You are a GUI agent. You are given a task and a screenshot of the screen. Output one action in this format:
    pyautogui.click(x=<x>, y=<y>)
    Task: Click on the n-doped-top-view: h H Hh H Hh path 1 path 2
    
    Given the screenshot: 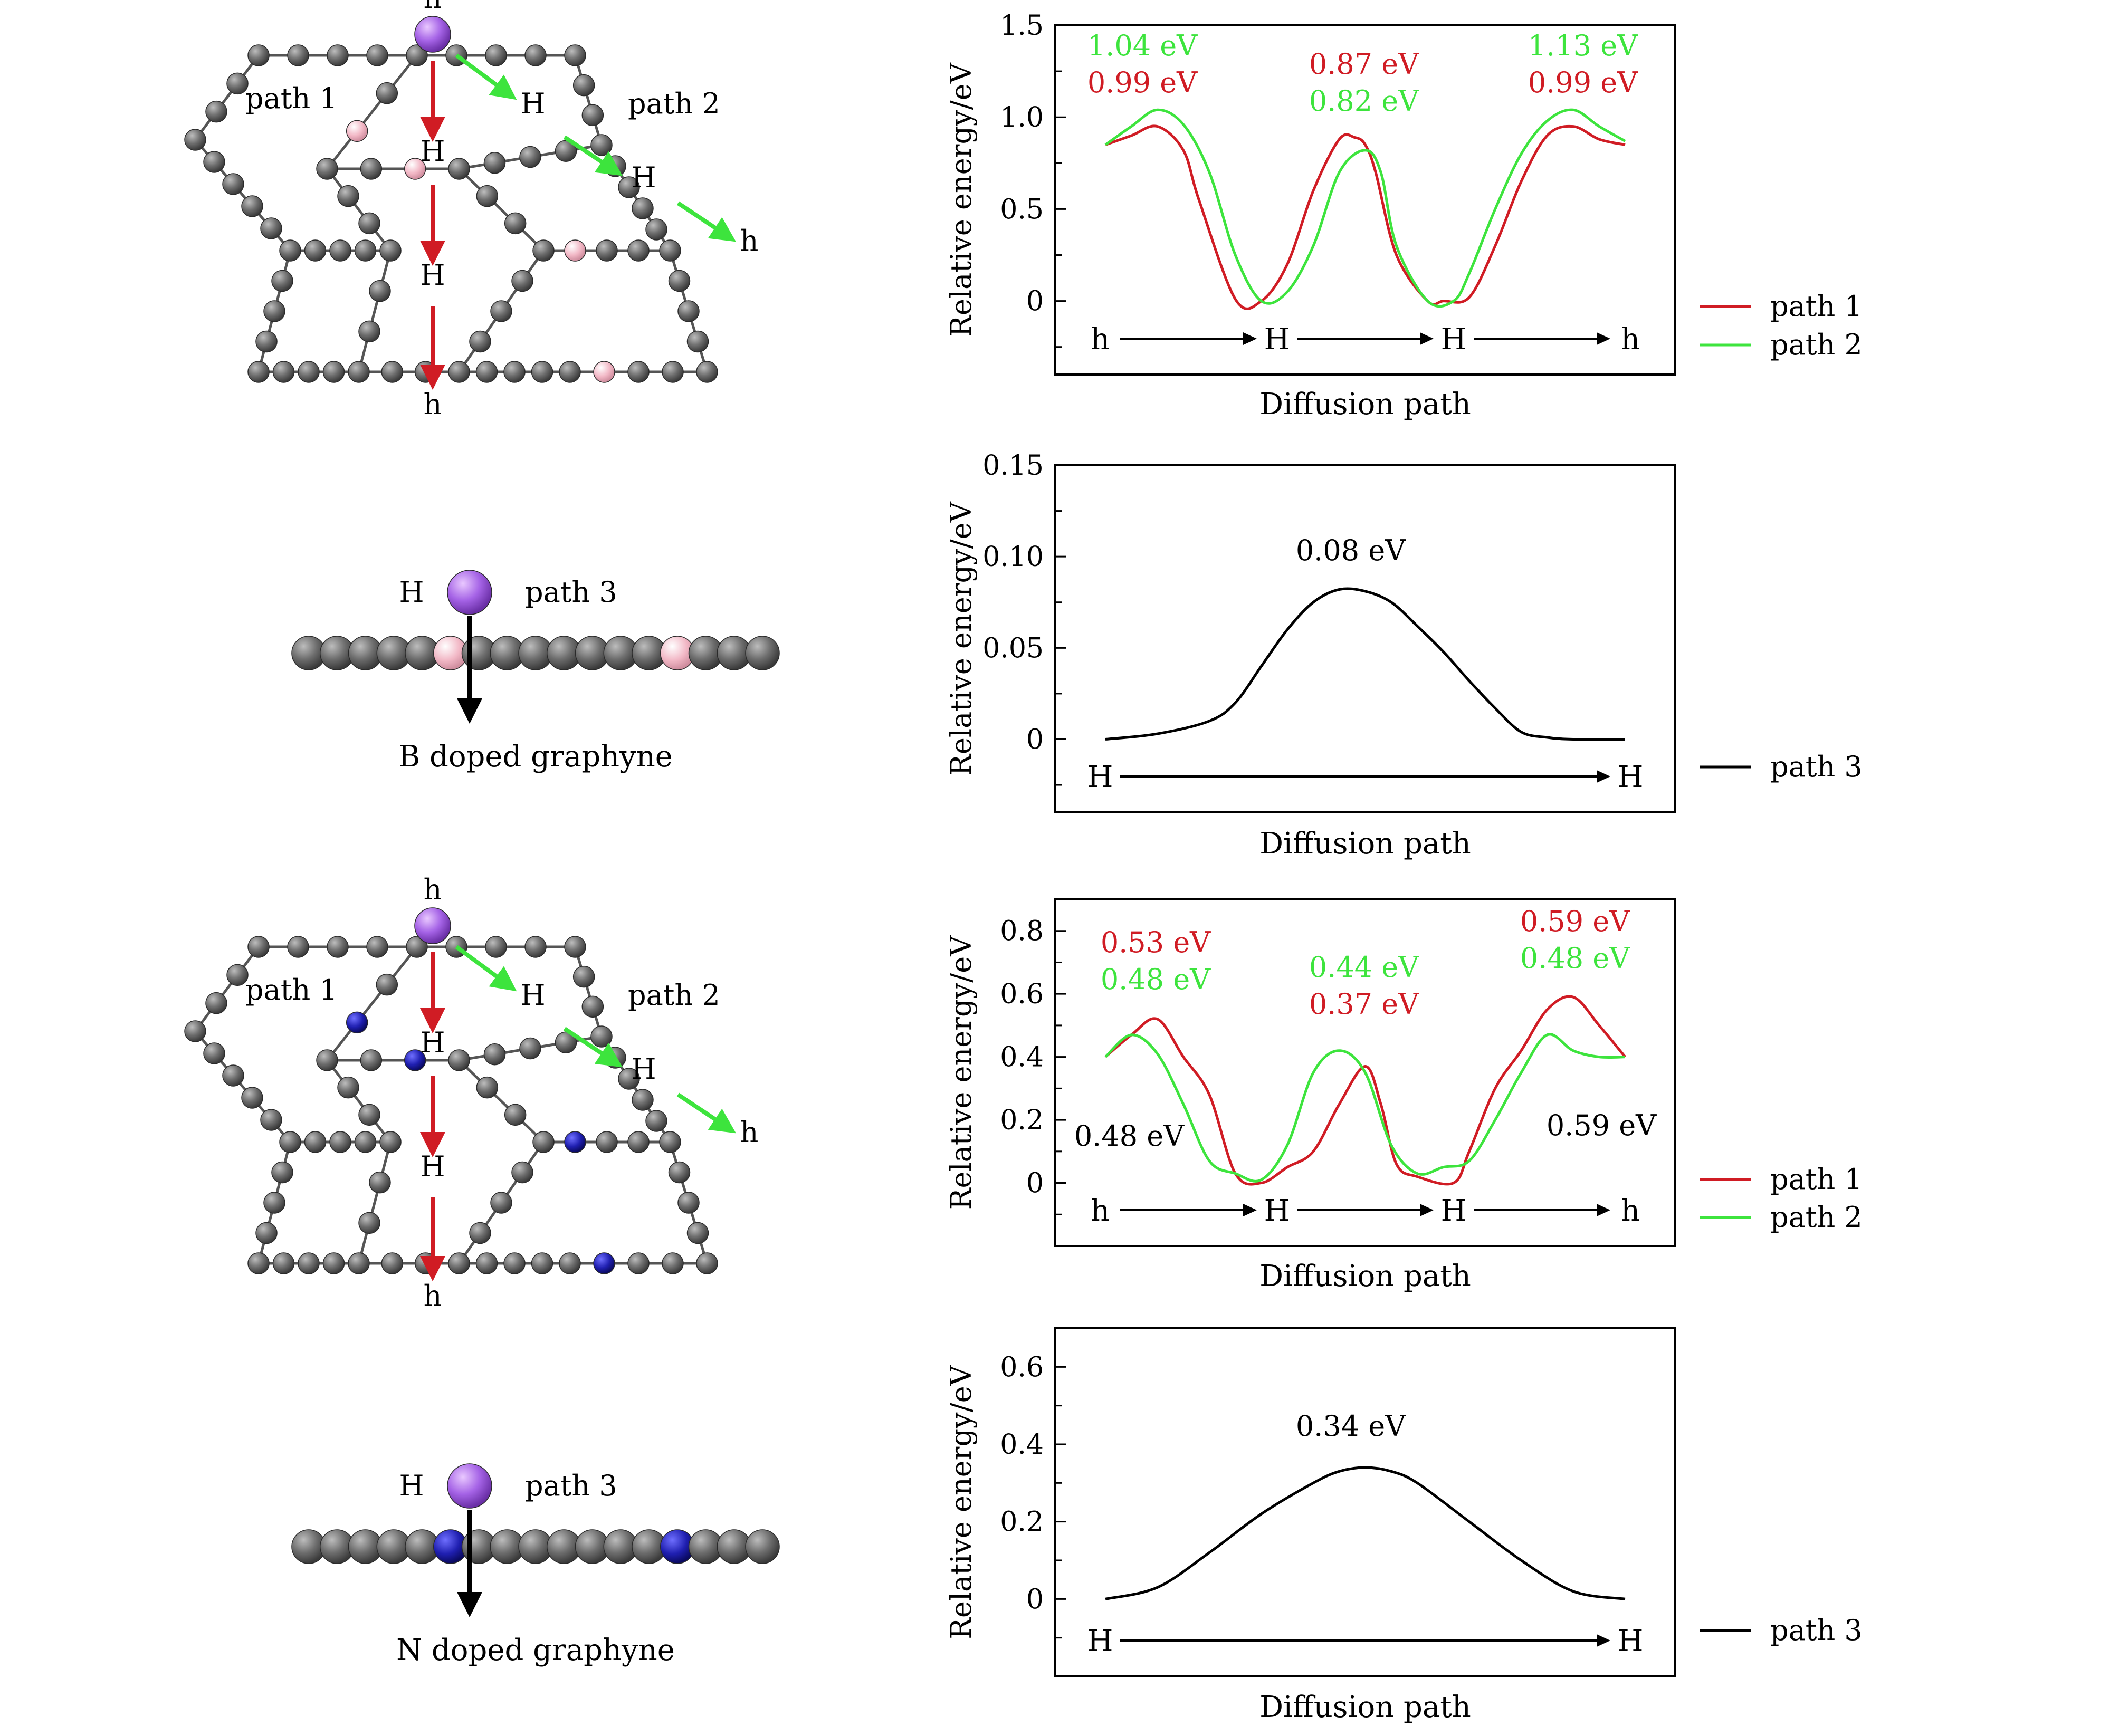 What is the action you would take?
    pyautogui.click(x=471, y=1092)
    